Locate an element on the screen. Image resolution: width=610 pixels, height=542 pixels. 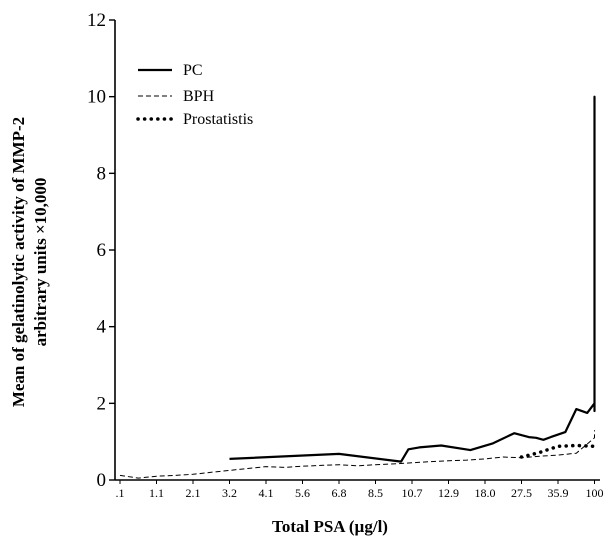
x-tick-label: 6.8 is located at coordinates (339, 493).